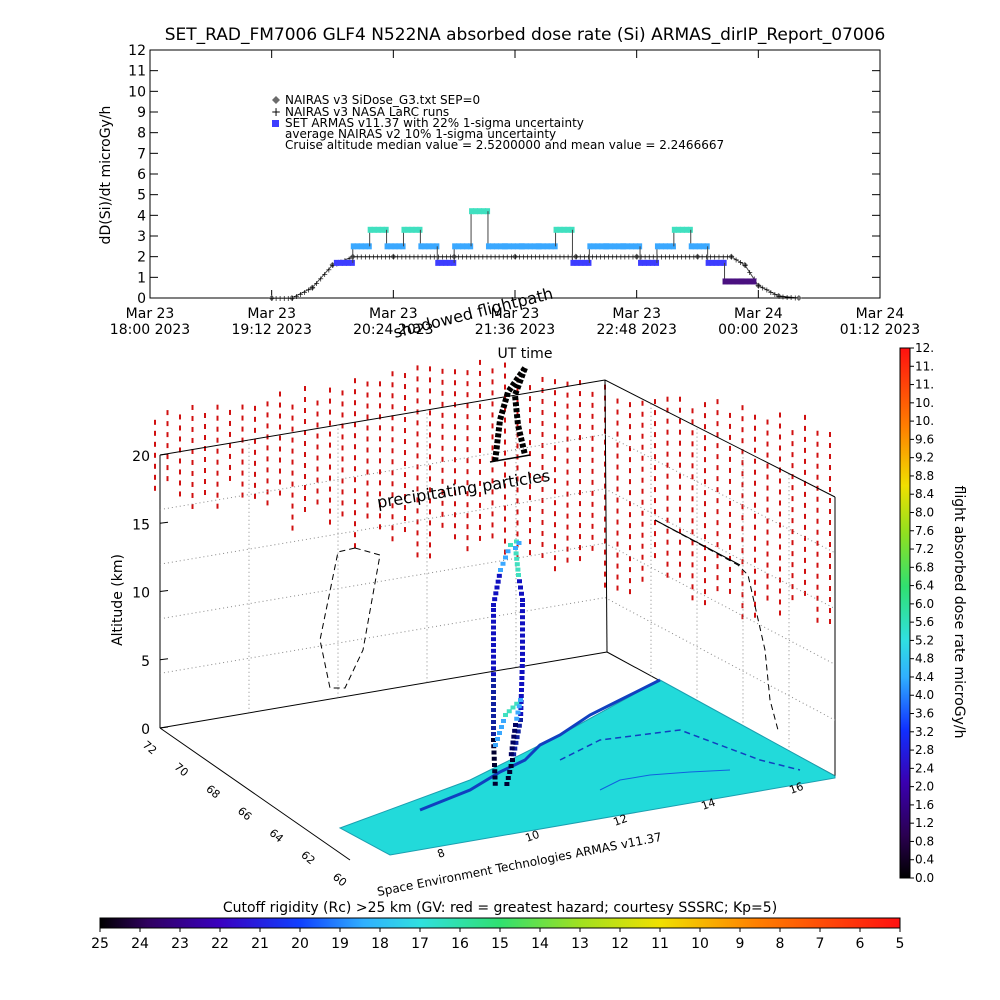  What do you see at coordinates (540, 944) in the screenshot?
I see `cutoff-rigidity-tick-label: 14` at bounding box center [540, 944].